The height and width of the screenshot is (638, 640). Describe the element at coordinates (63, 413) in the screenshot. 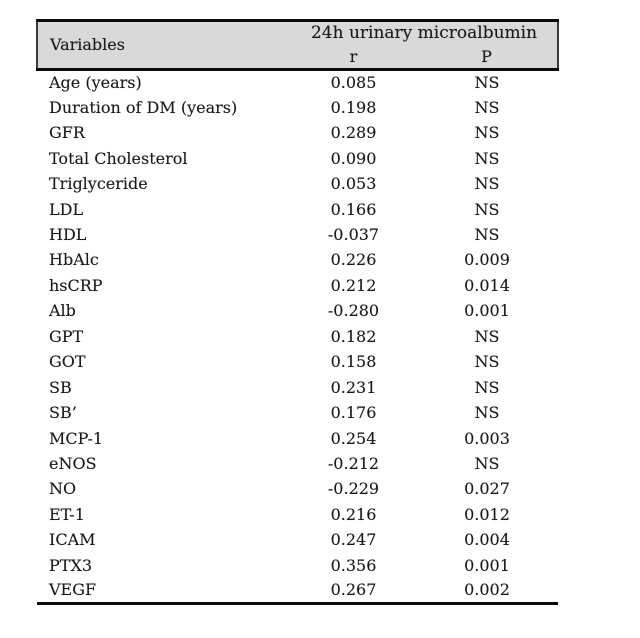

I see `variable-cell: SB’` at that location.